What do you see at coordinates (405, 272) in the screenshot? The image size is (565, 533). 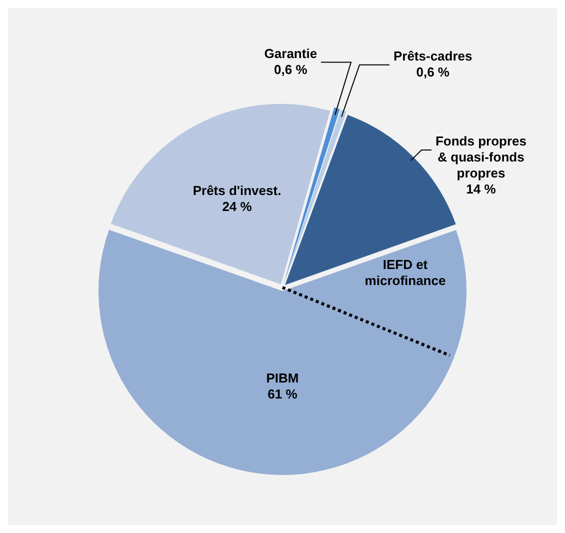 I see `text: IEFD et microfinance` at bounding box center [405, 272].